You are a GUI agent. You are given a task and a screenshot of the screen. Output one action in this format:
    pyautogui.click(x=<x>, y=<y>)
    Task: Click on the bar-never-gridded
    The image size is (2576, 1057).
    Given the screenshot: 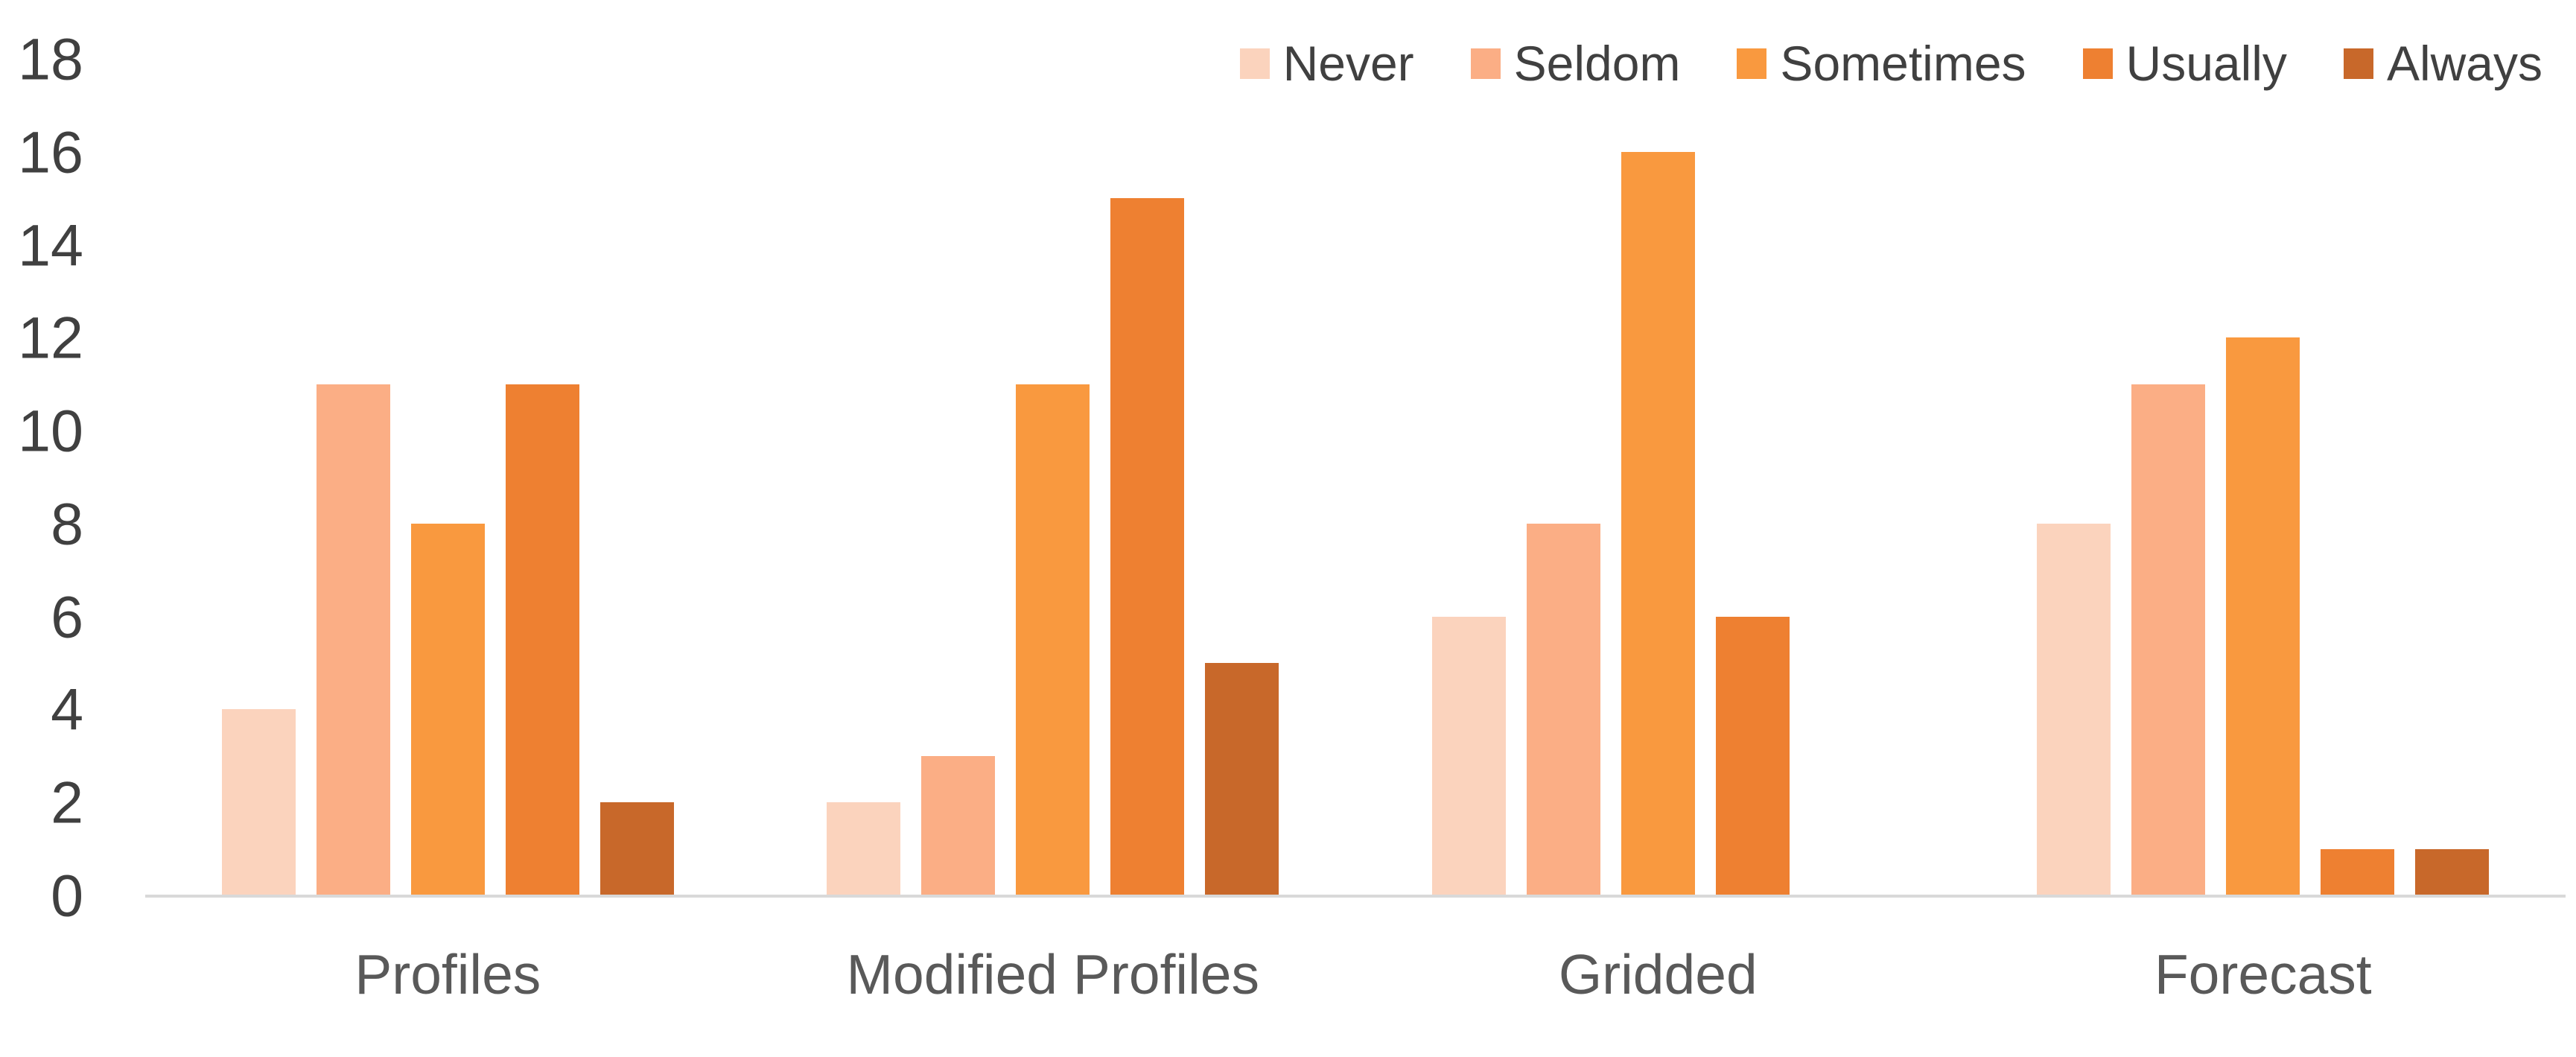 What is the action you would take?
    pyautogui.click(x=1468, y=755)
    